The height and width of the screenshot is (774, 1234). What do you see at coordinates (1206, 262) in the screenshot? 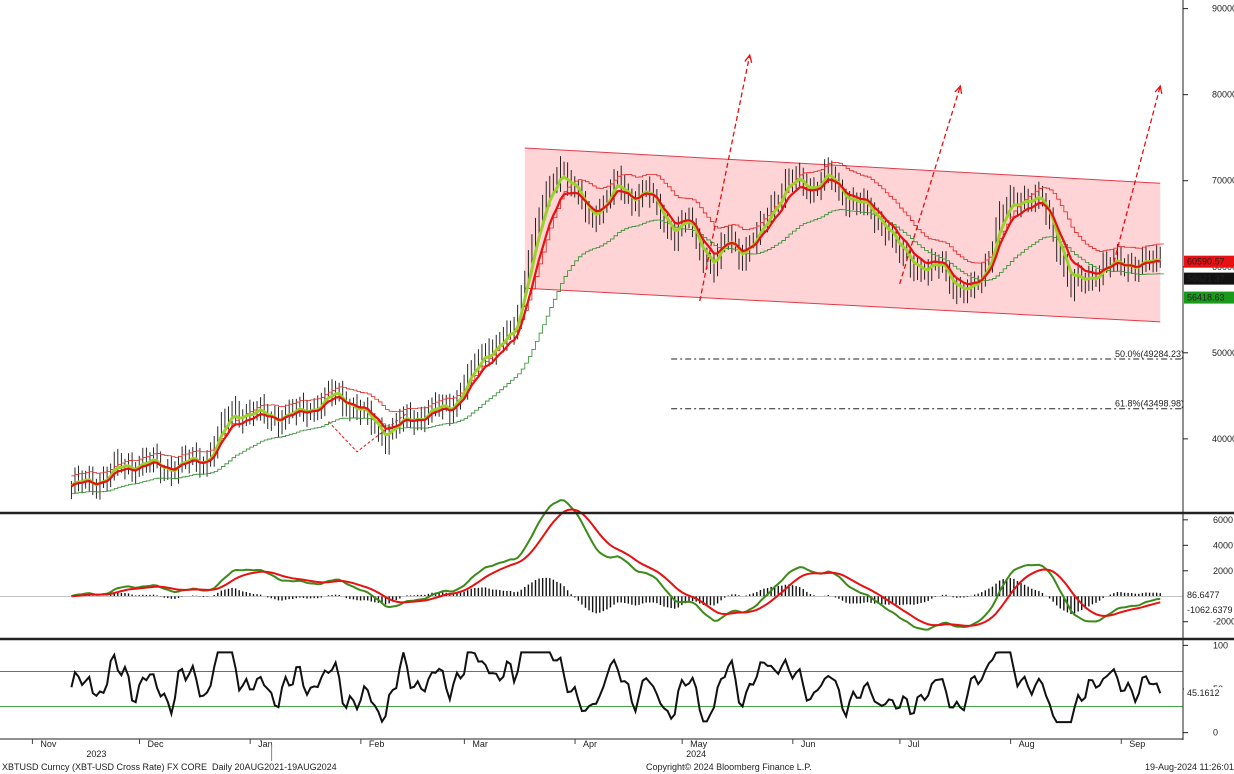
I see `last-price-tag: 60590.57` at bounding box center [1206, 262].